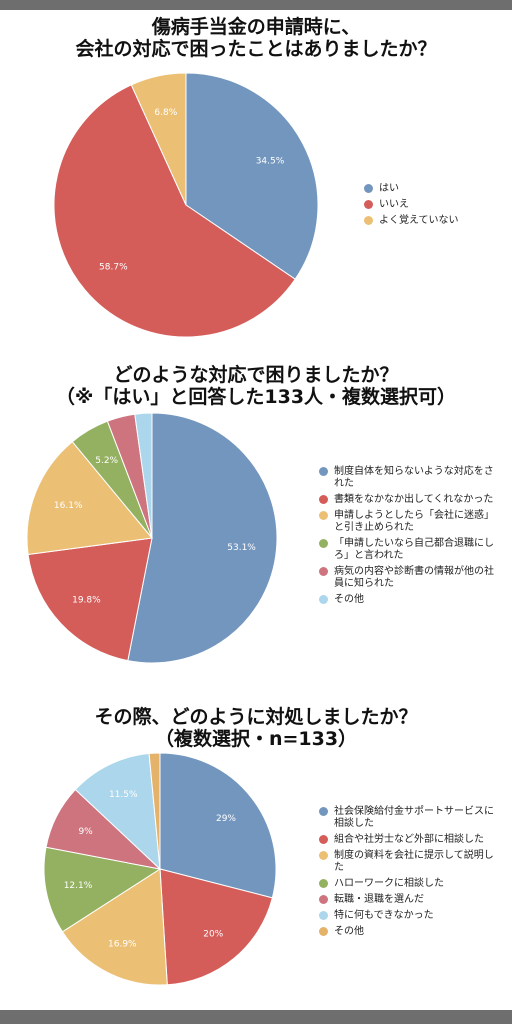 The height and width of the screenshot is (1024, 512). Describe the element at coordinates (256, 1017) in the screenshot. I see `bottom-border-bar` at that location.